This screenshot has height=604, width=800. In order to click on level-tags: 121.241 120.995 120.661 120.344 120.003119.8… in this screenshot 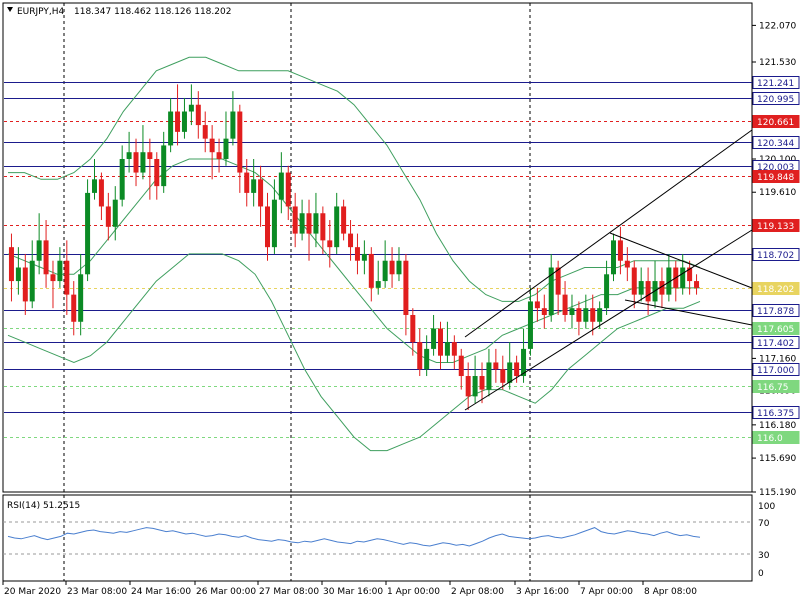, I will do `click(776, 260)`.